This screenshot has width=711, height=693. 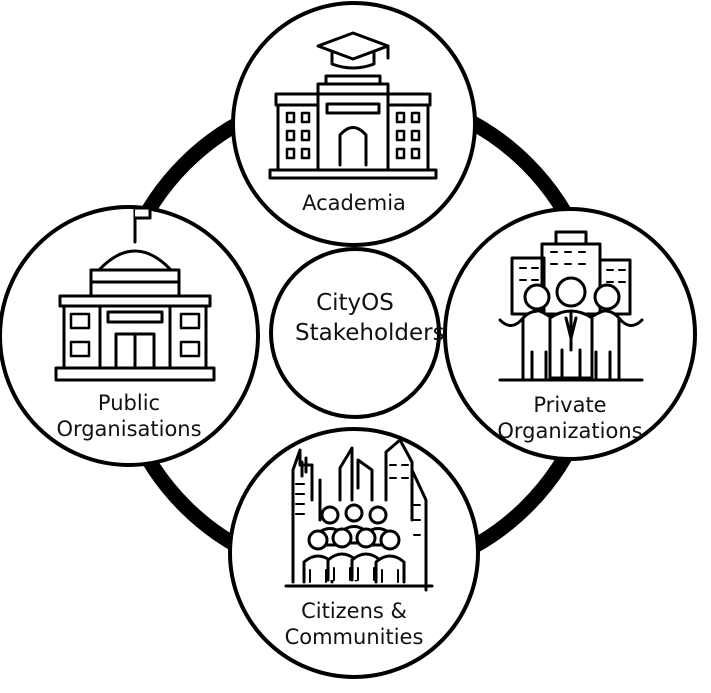 What do you see at coordinates (570, 431) in the screenshot?
I see `private-label-line2: Organizations` at bounding box center [570, 431].